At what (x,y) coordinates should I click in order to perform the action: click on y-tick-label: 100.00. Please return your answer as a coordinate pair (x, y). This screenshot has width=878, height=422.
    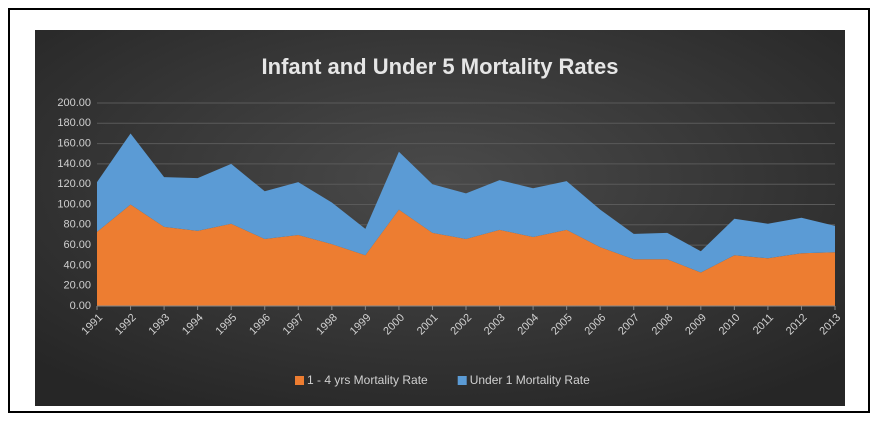
    Looking at the image, I should click on (74, 204).